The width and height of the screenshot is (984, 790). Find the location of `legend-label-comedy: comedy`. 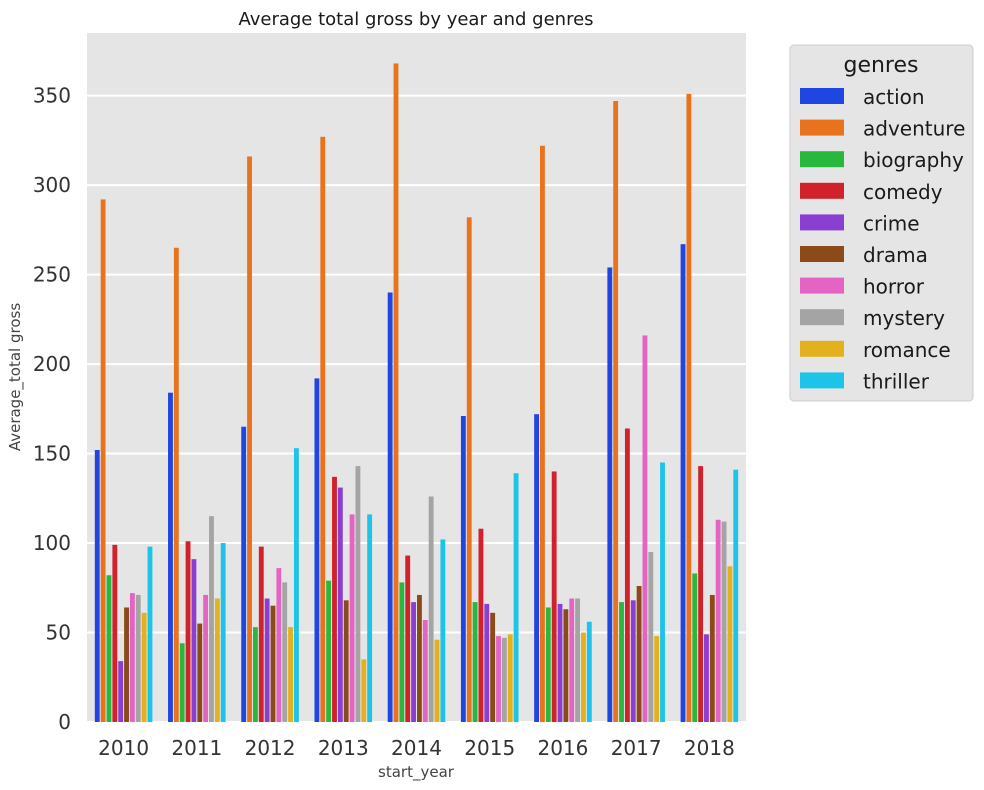

legend-label-comedy: comedy is located at coordinates (903, 192).